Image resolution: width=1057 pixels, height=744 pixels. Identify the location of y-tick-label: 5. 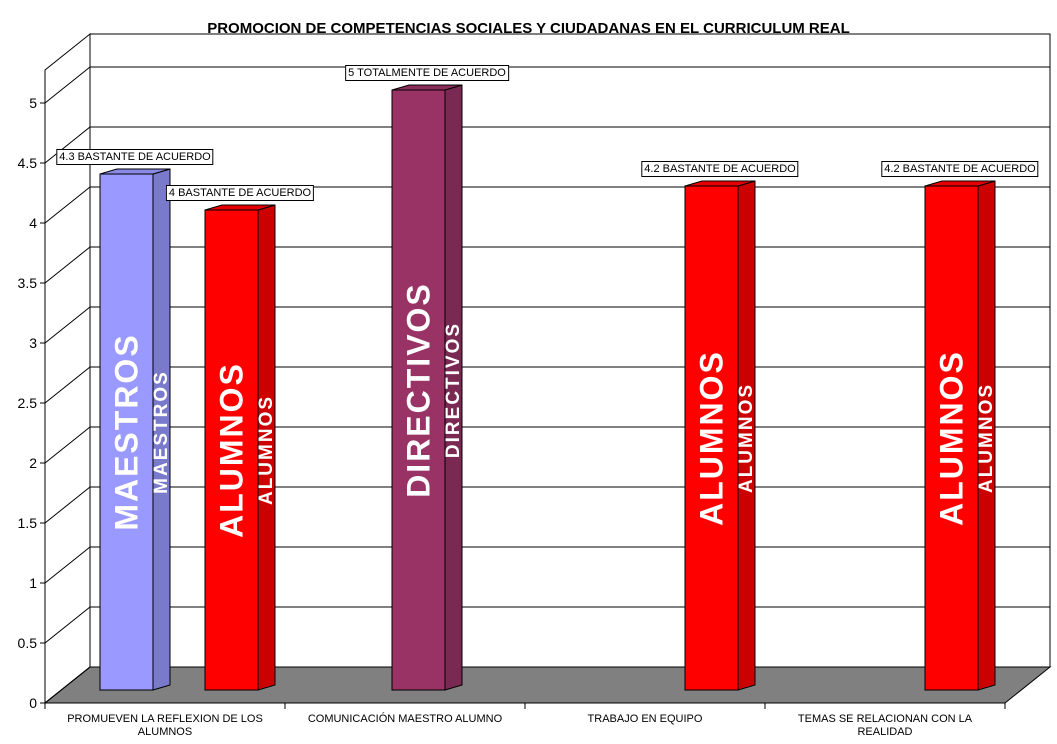
(33, 103).